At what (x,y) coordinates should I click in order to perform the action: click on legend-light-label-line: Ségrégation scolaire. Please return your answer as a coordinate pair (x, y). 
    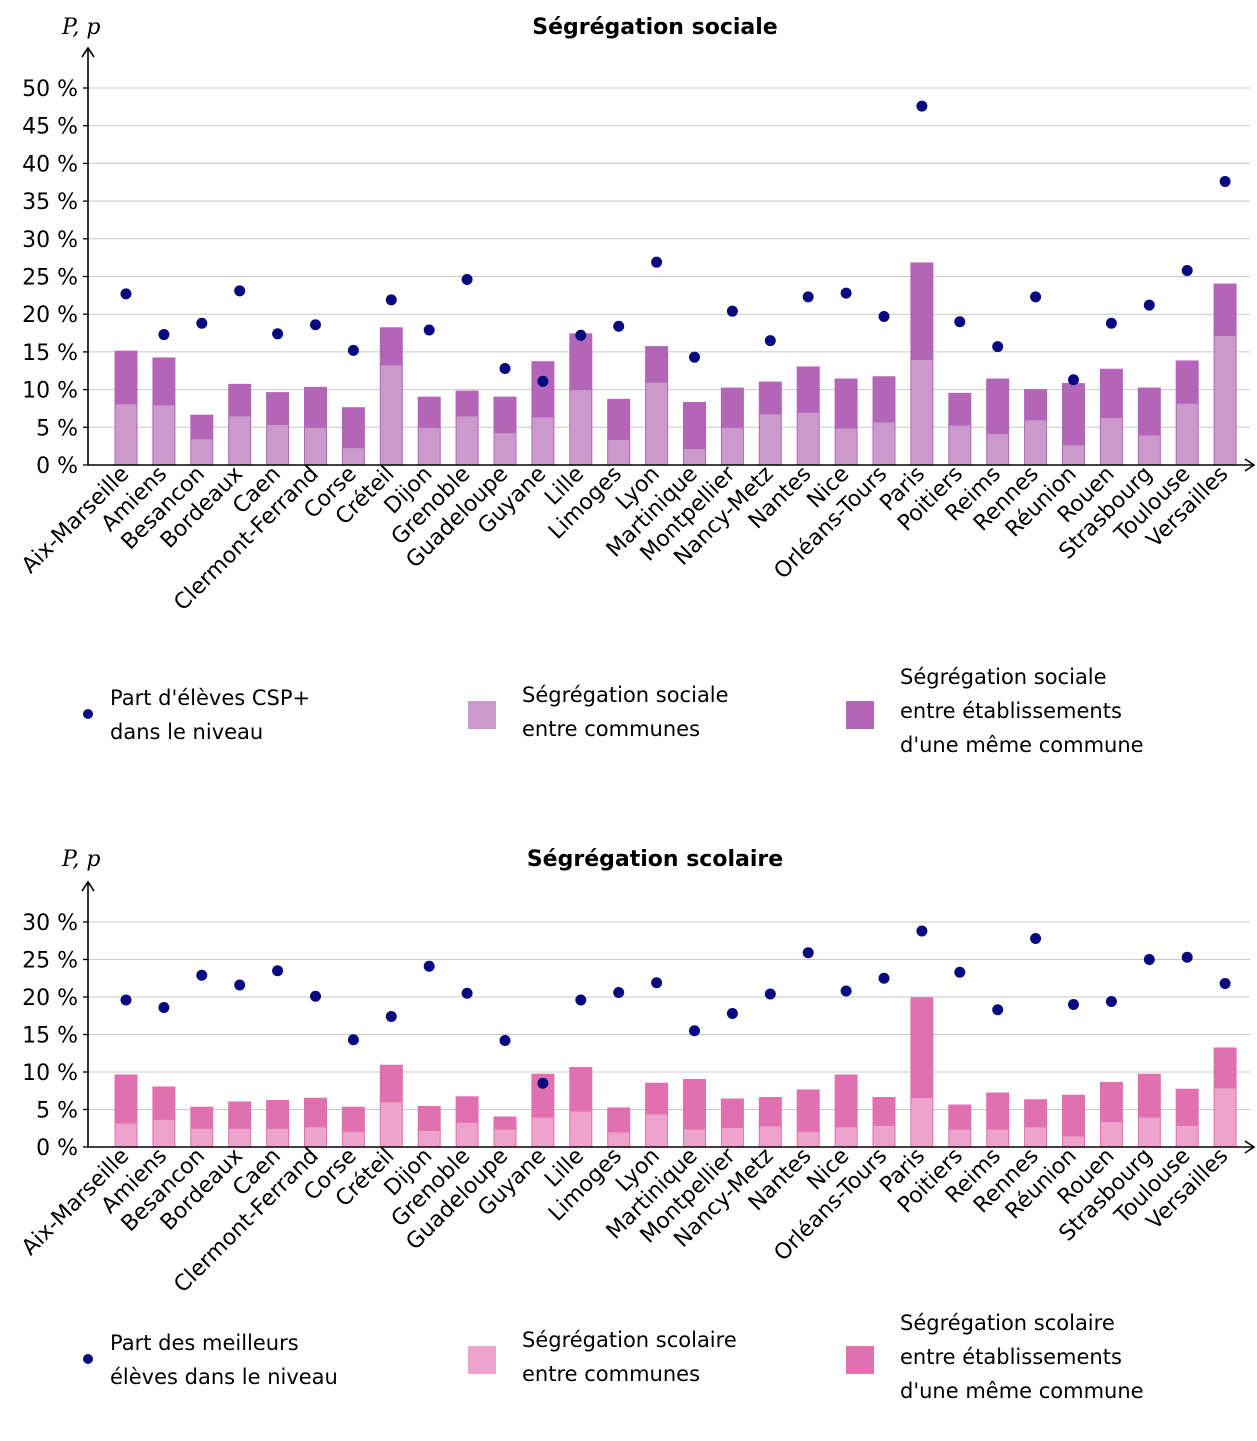
    Looking at the image, I should click on (629, 1340).